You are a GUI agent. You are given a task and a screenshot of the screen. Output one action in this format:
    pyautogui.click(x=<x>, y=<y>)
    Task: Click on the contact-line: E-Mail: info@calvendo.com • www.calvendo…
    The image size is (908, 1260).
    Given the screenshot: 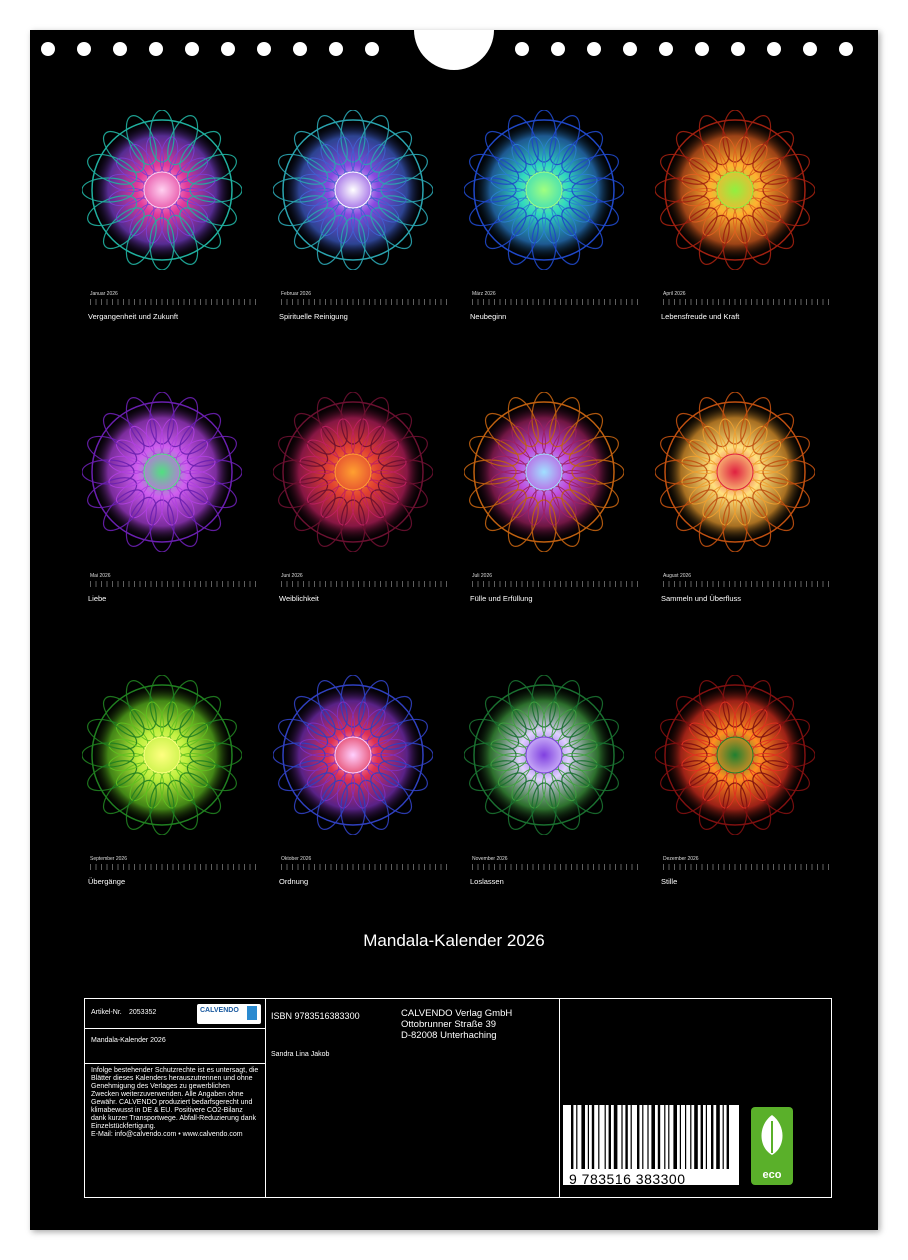 What is the action you would take?
    pyautogui.click(x=167, y=1134)
    